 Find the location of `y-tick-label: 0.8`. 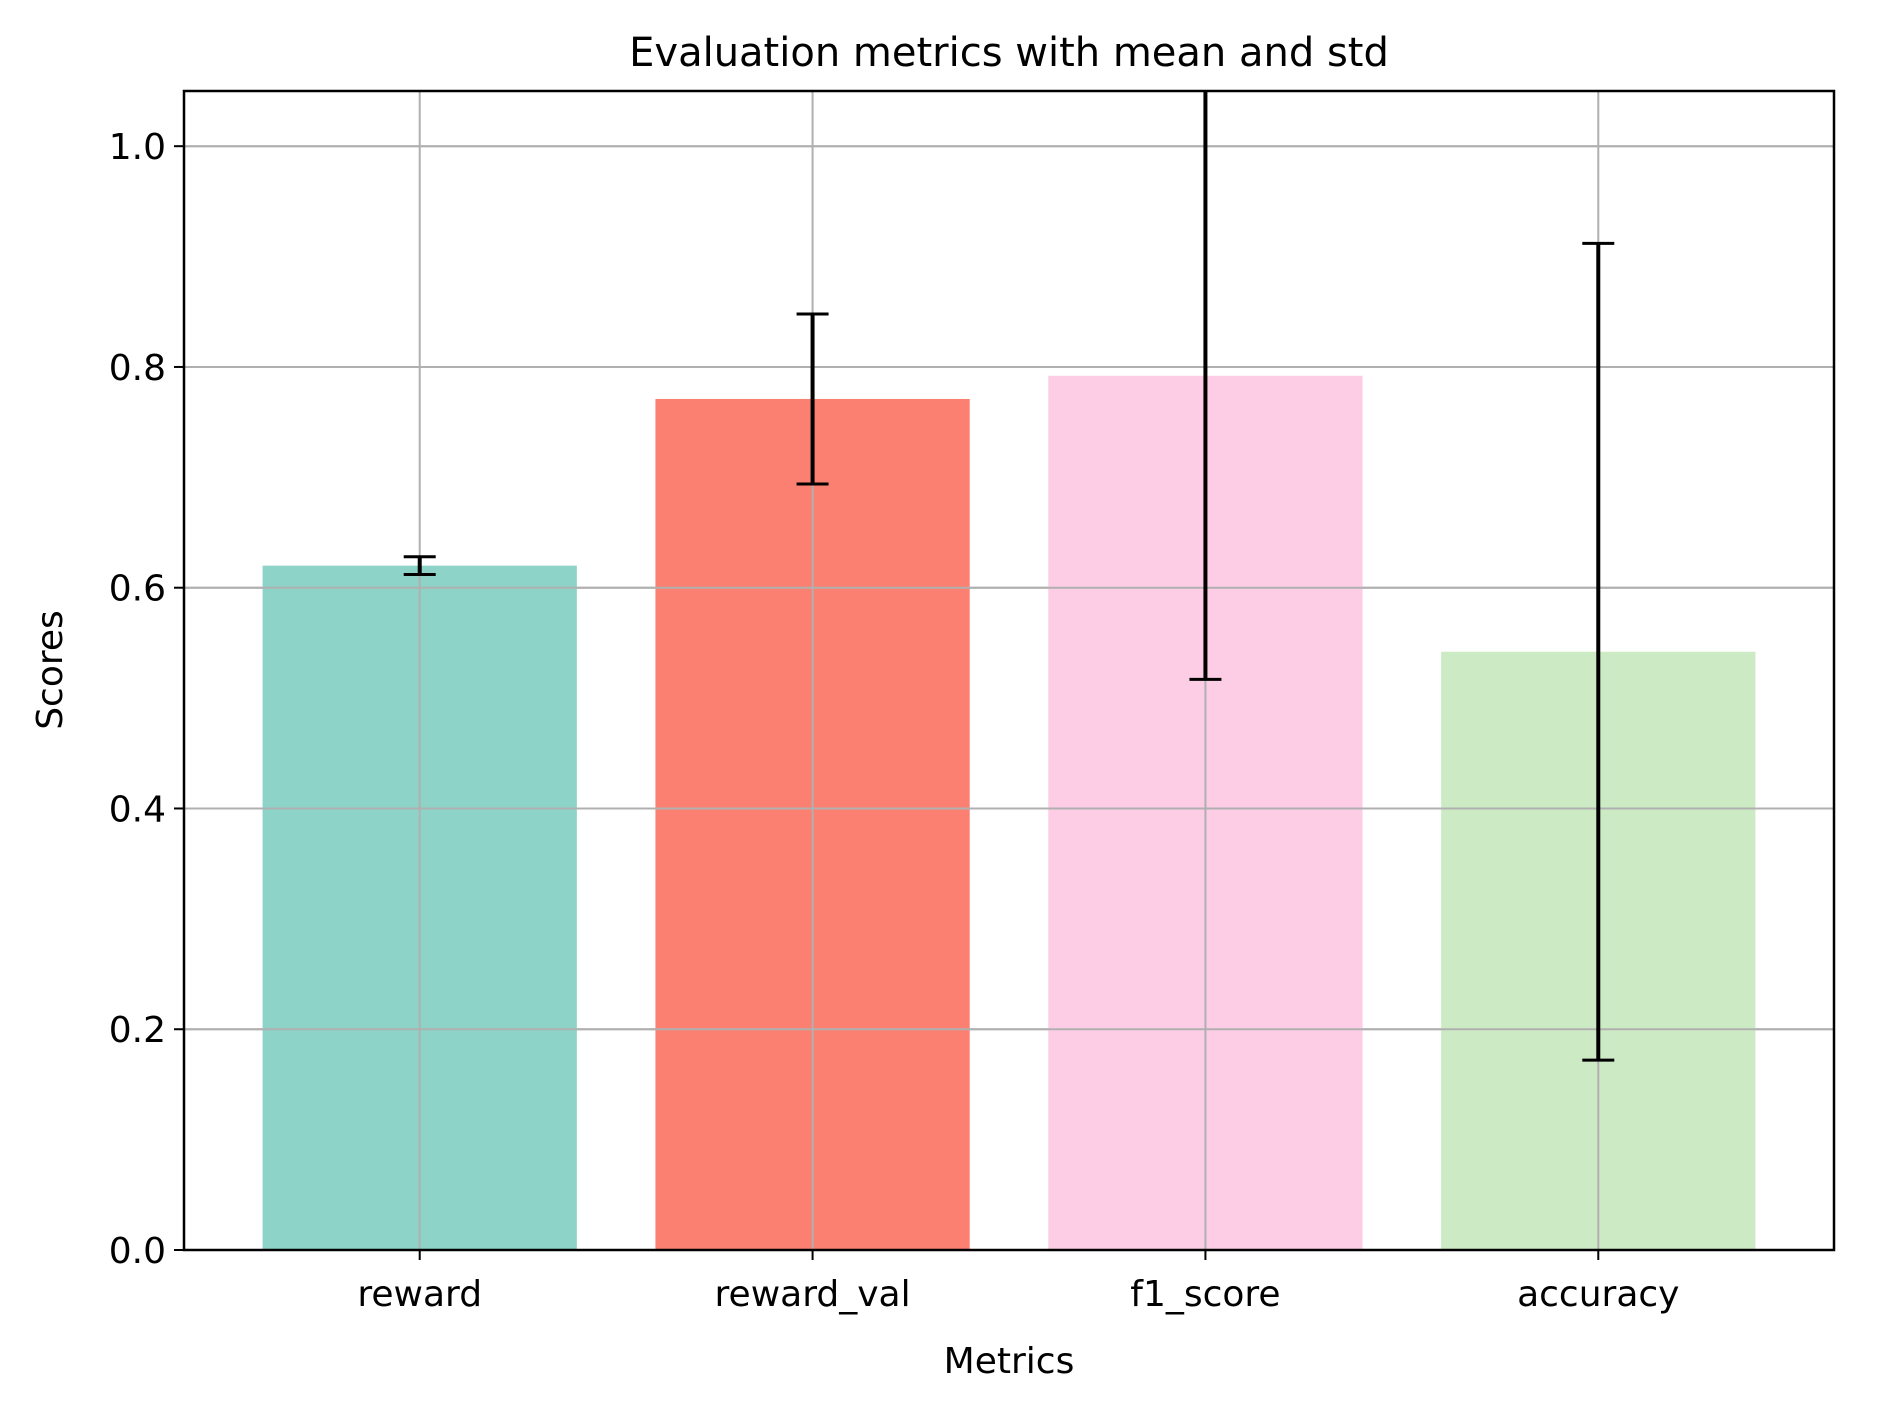

y-tick-label: 0.8 is located at coordinates (137, 368).